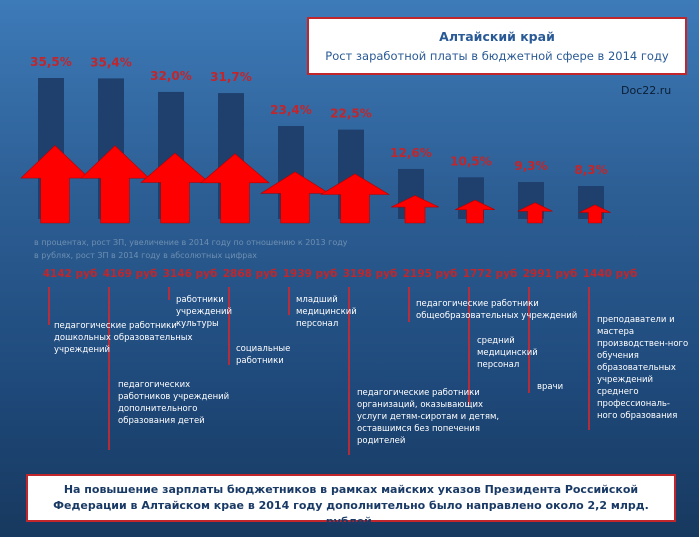  What do you see at coordinates (430, 274) in the screenshot?
I see `ruble-label-7: 2195 руб` at bounding box center [430, 274].